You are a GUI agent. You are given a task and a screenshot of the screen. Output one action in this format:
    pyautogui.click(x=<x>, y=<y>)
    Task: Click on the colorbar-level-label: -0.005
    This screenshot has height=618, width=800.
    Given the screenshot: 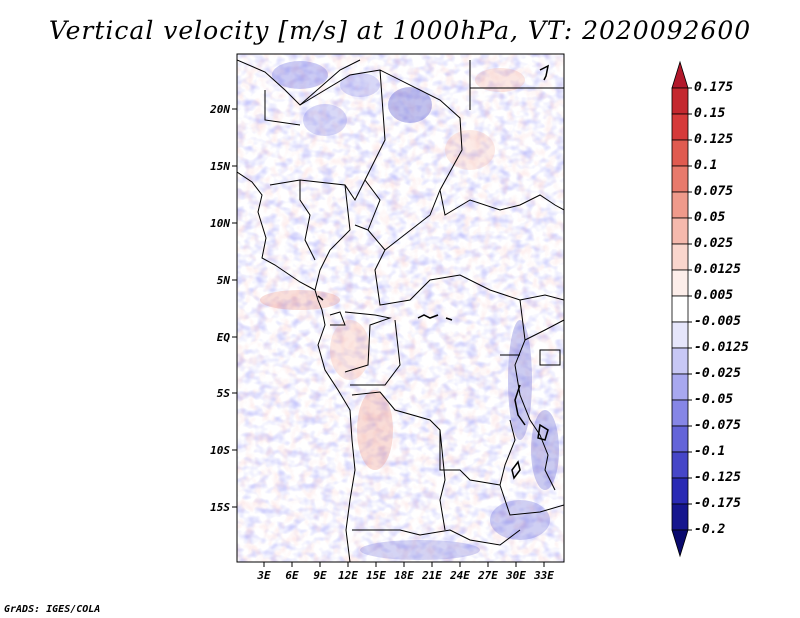 What is the action you would take?
    pyautogui.click(x=717, y=321)
    